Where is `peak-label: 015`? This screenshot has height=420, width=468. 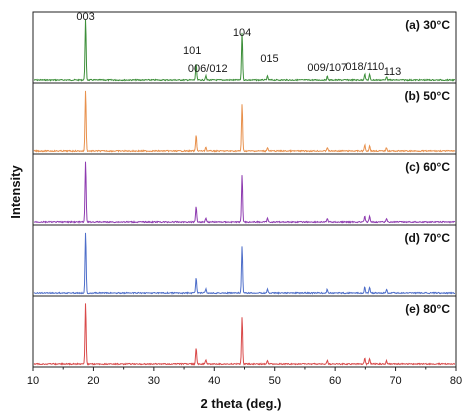 peak-label: 015 is located at coordinates (269, 59).